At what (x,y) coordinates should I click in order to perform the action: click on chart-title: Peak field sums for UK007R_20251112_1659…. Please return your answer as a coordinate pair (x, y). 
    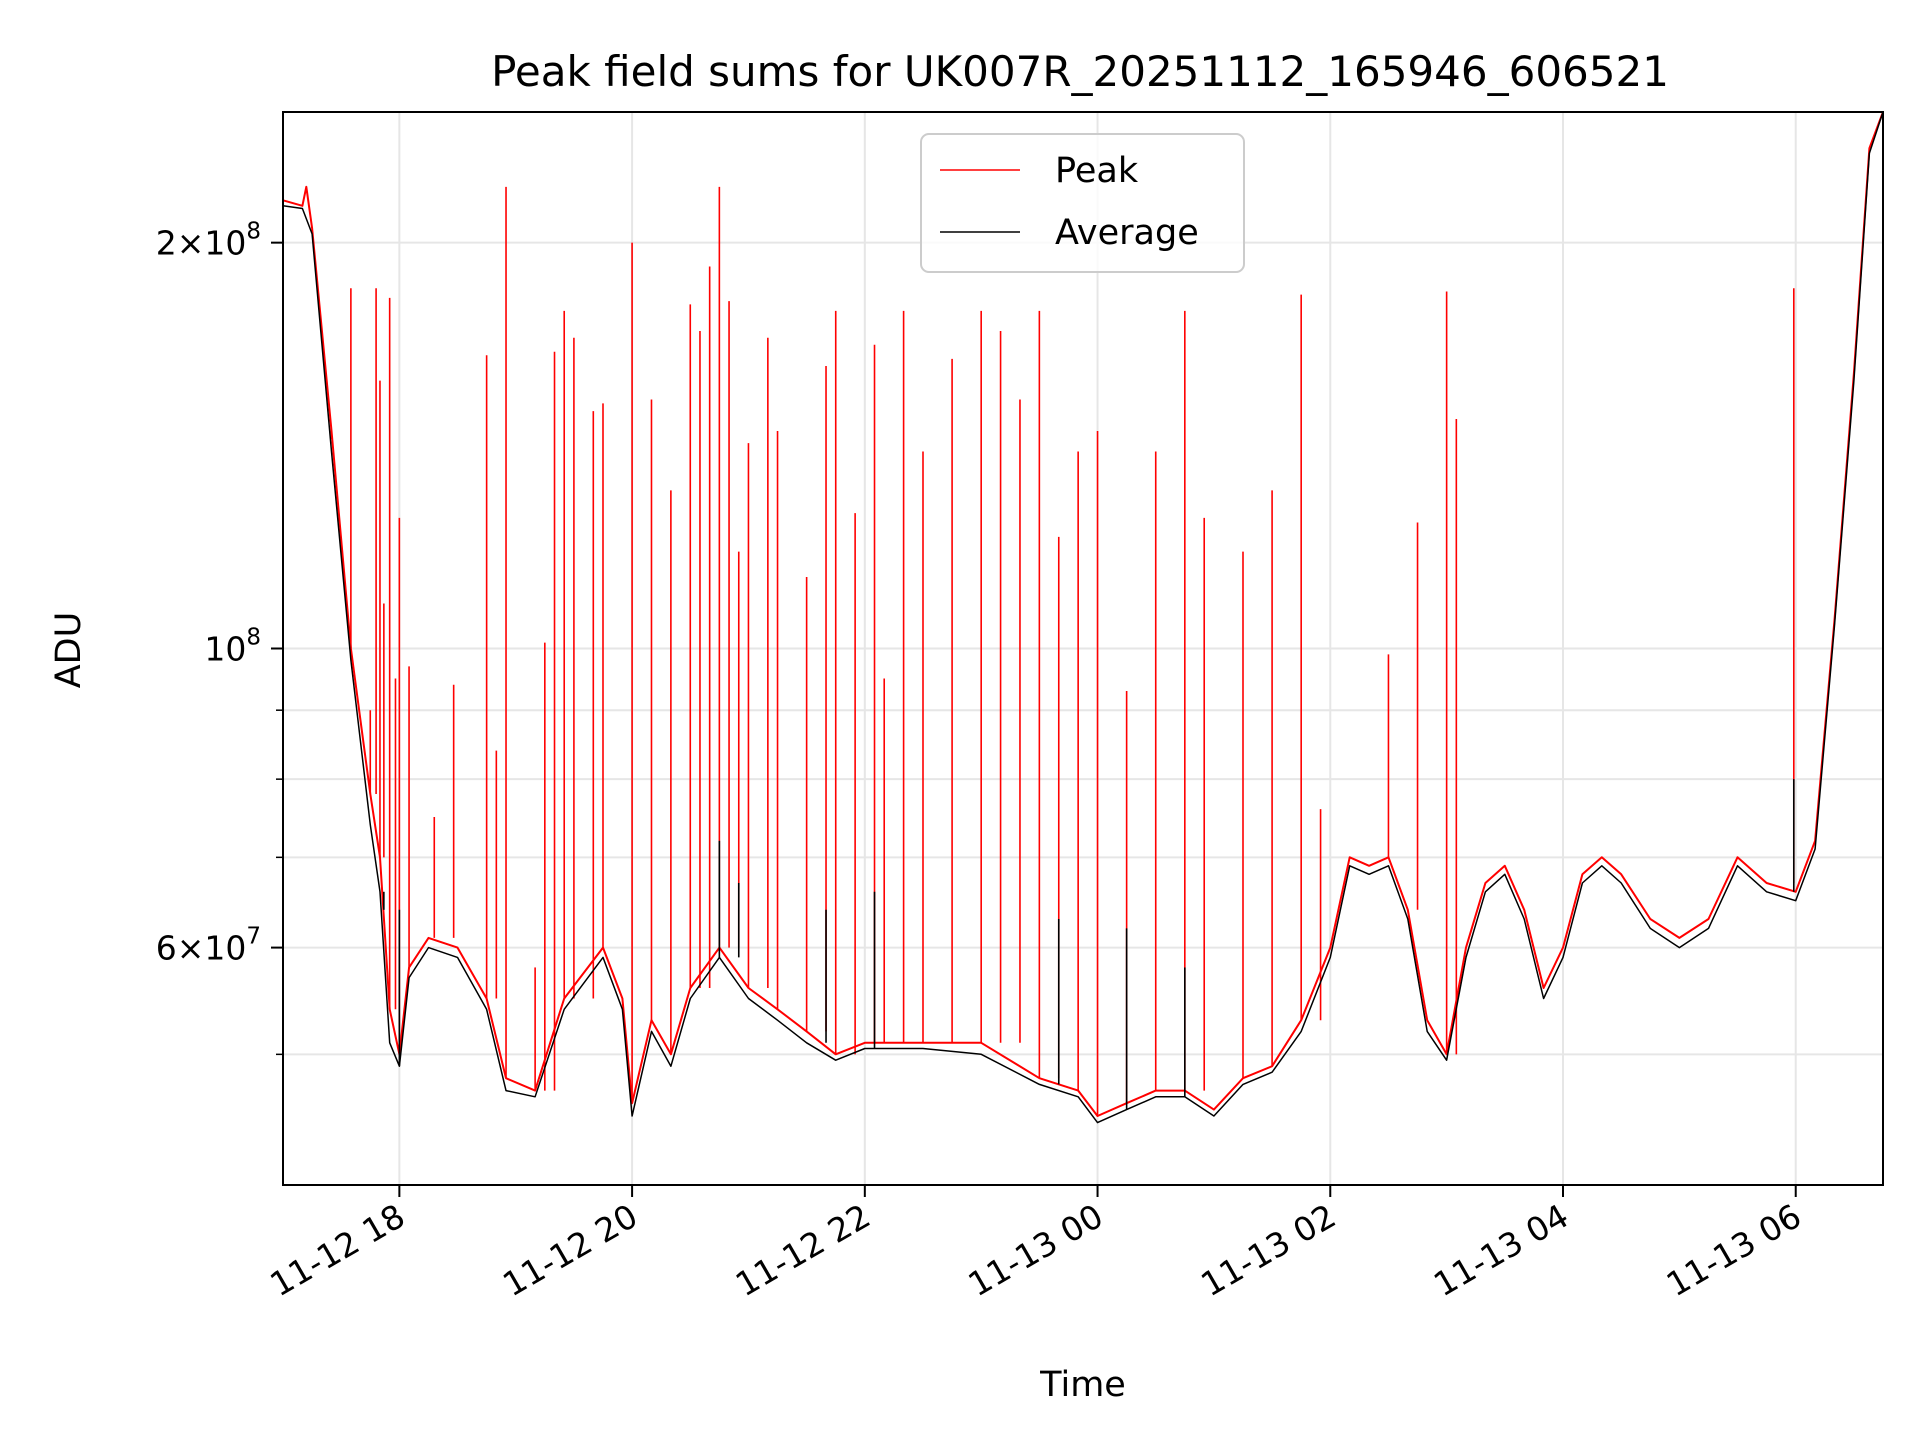
    Looking at the image, I should click on (1080, 71).